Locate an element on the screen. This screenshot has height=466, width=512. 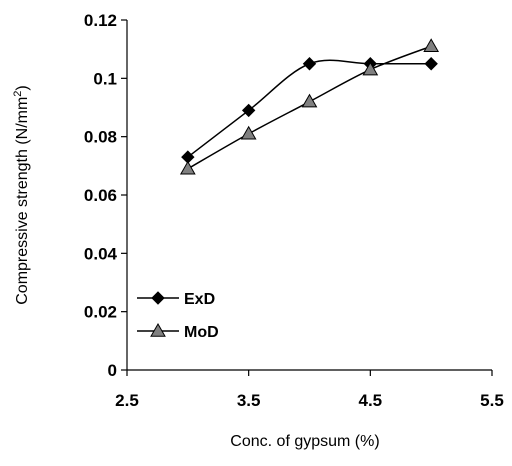
x-tick-label: 5.5 is located at coordinates (492, 400).